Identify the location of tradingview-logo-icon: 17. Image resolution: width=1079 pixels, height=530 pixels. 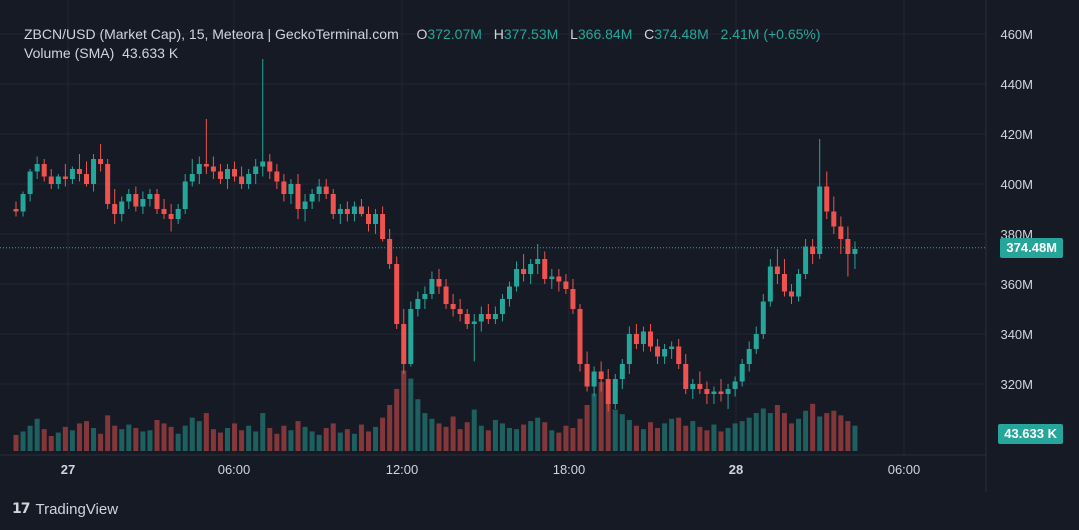
(21, 509).